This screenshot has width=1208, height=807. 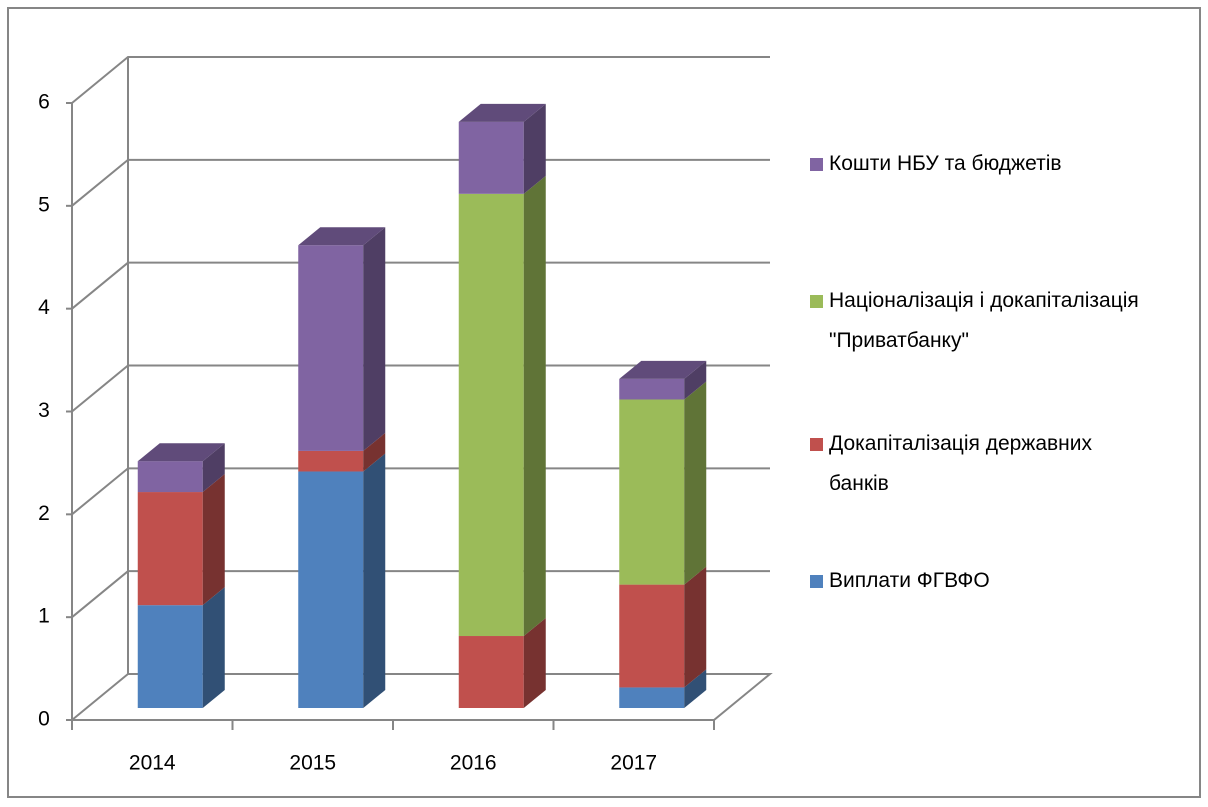 I want to click on y-tick-label: 0, so click(x=44, y=719).